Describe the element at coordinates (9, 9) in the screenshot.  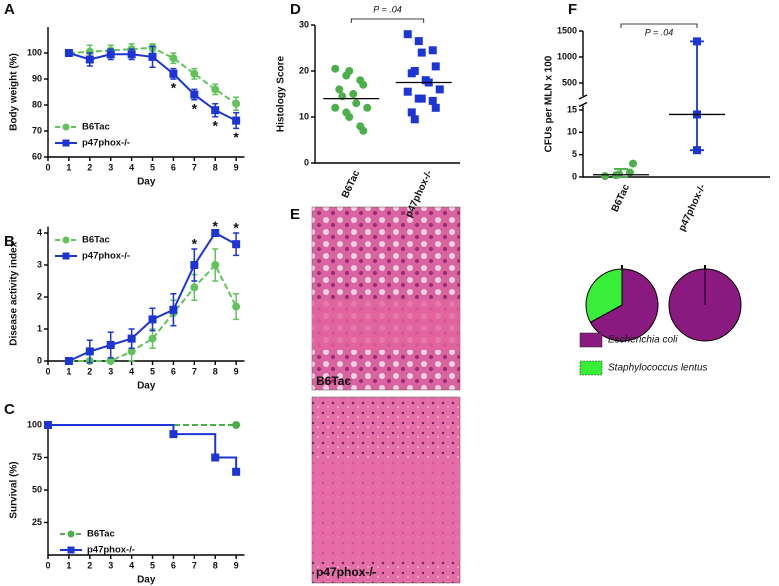
I see `panel-label: A` at that location.